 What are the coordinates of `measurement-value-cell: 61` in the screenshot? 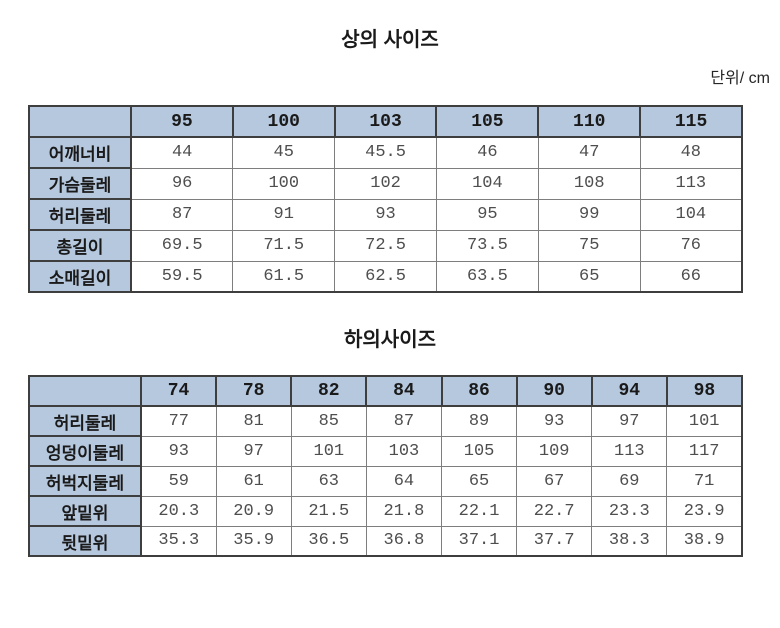 It's located at (253, 481).